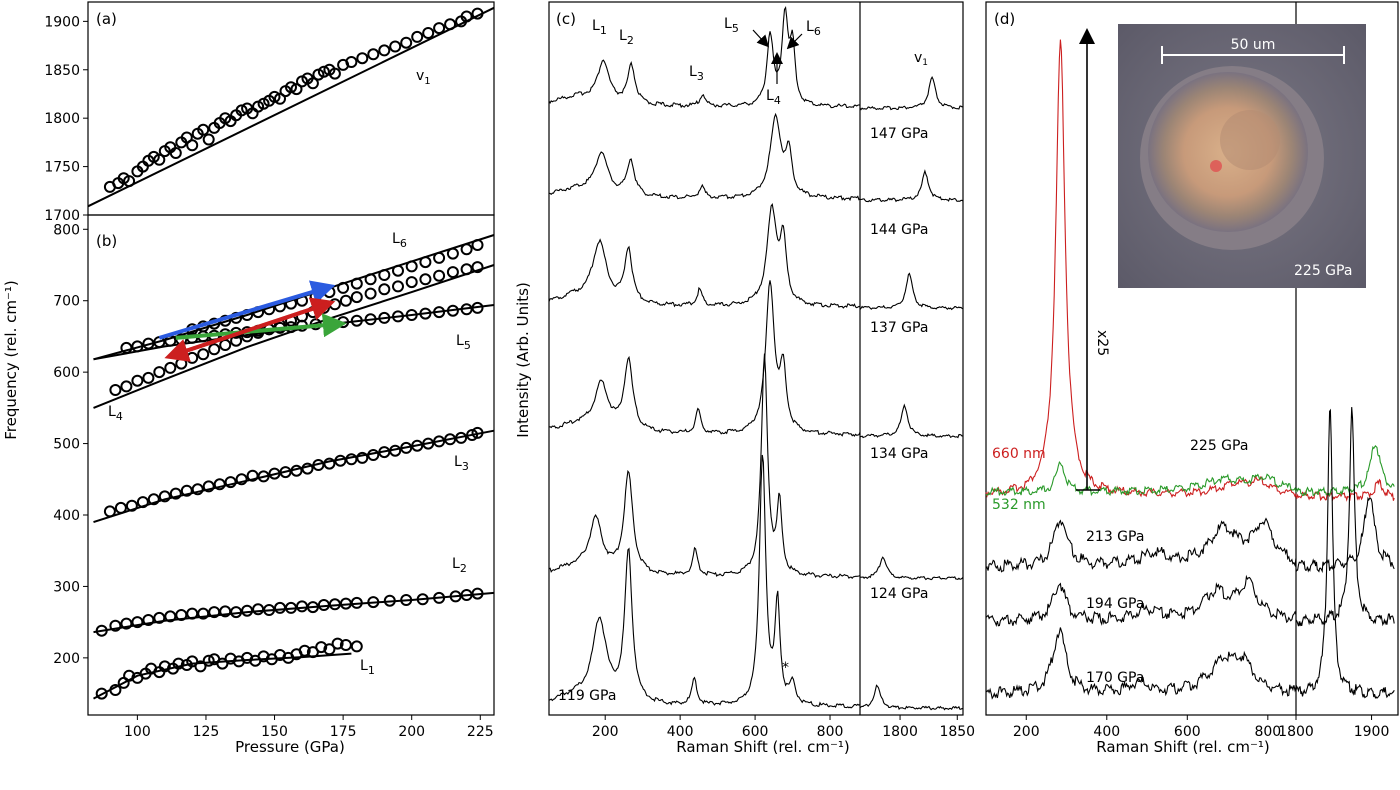 The image size is (1400, 790). Describe the element at coordinates (773, 97) in the screenshot. I see `peak-label-l4: L4` at that location.